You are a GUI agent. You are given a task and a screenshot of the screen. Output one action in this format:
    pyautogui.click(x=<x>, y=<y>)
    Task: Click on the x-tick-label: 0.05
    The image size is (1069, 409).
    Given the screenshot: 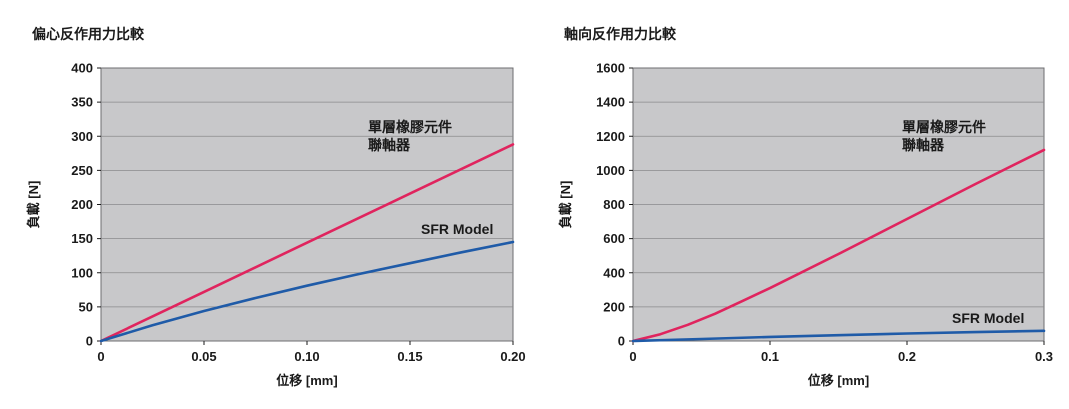 What is the action you would take?
    pyautogui.click(x=203, y=356)
    